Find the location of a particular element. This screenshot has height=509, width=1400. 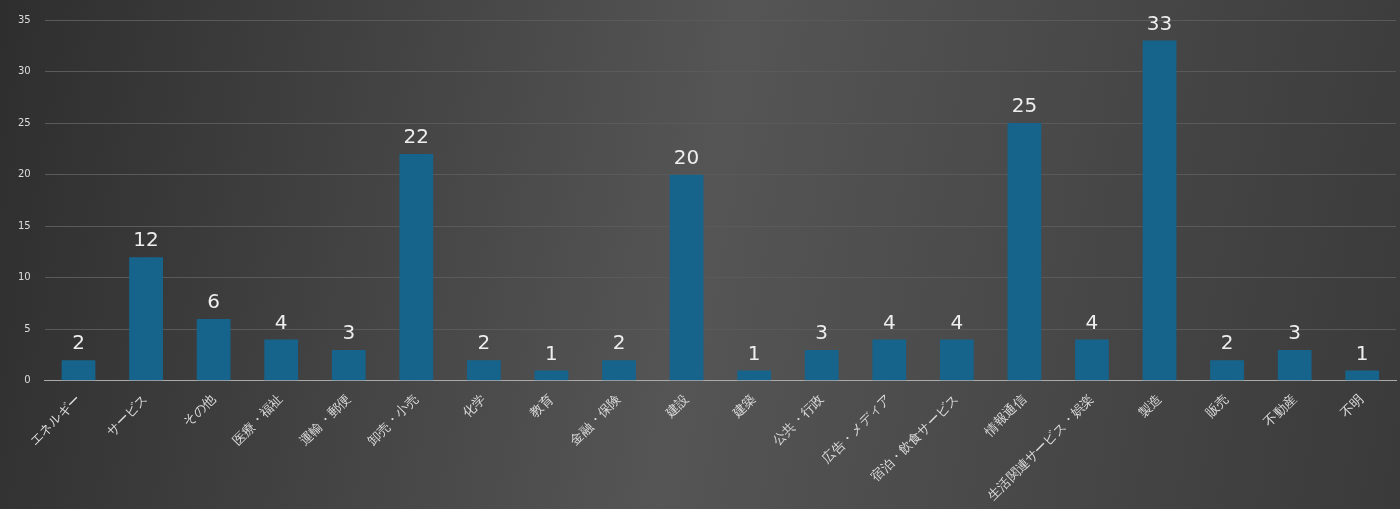

x-tick-label: 建設 is located at coordinates (676, 406).